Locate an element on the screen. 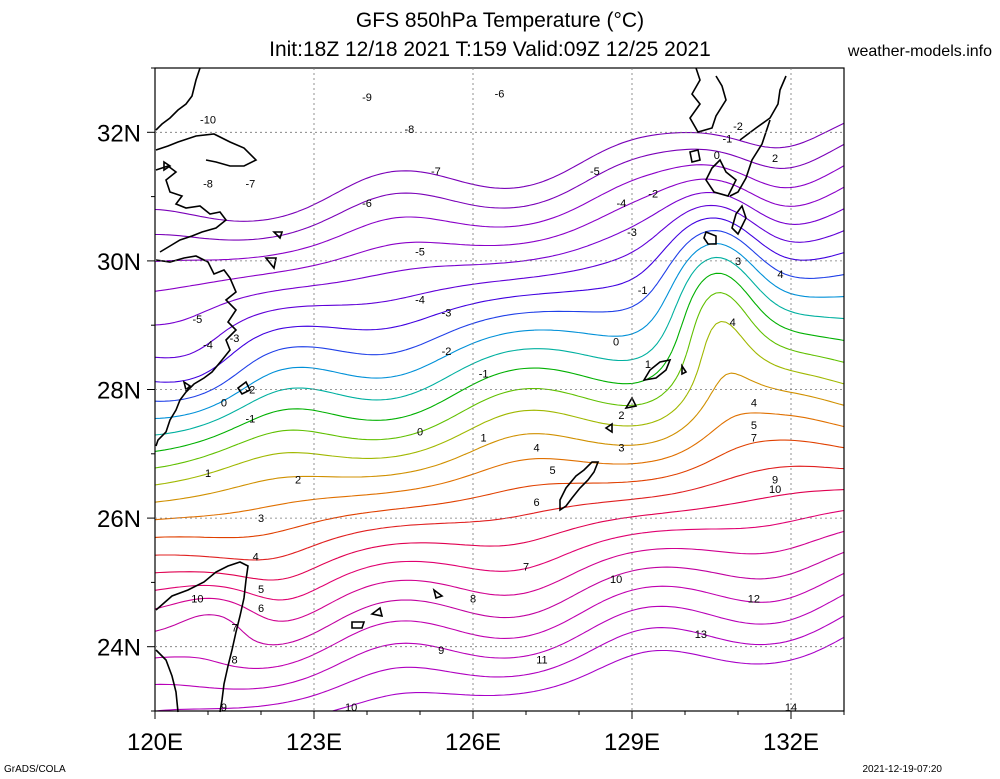 The height and width of the screenshot is (779, 1000). isotherm--10 is located at coordinates (499, 172).